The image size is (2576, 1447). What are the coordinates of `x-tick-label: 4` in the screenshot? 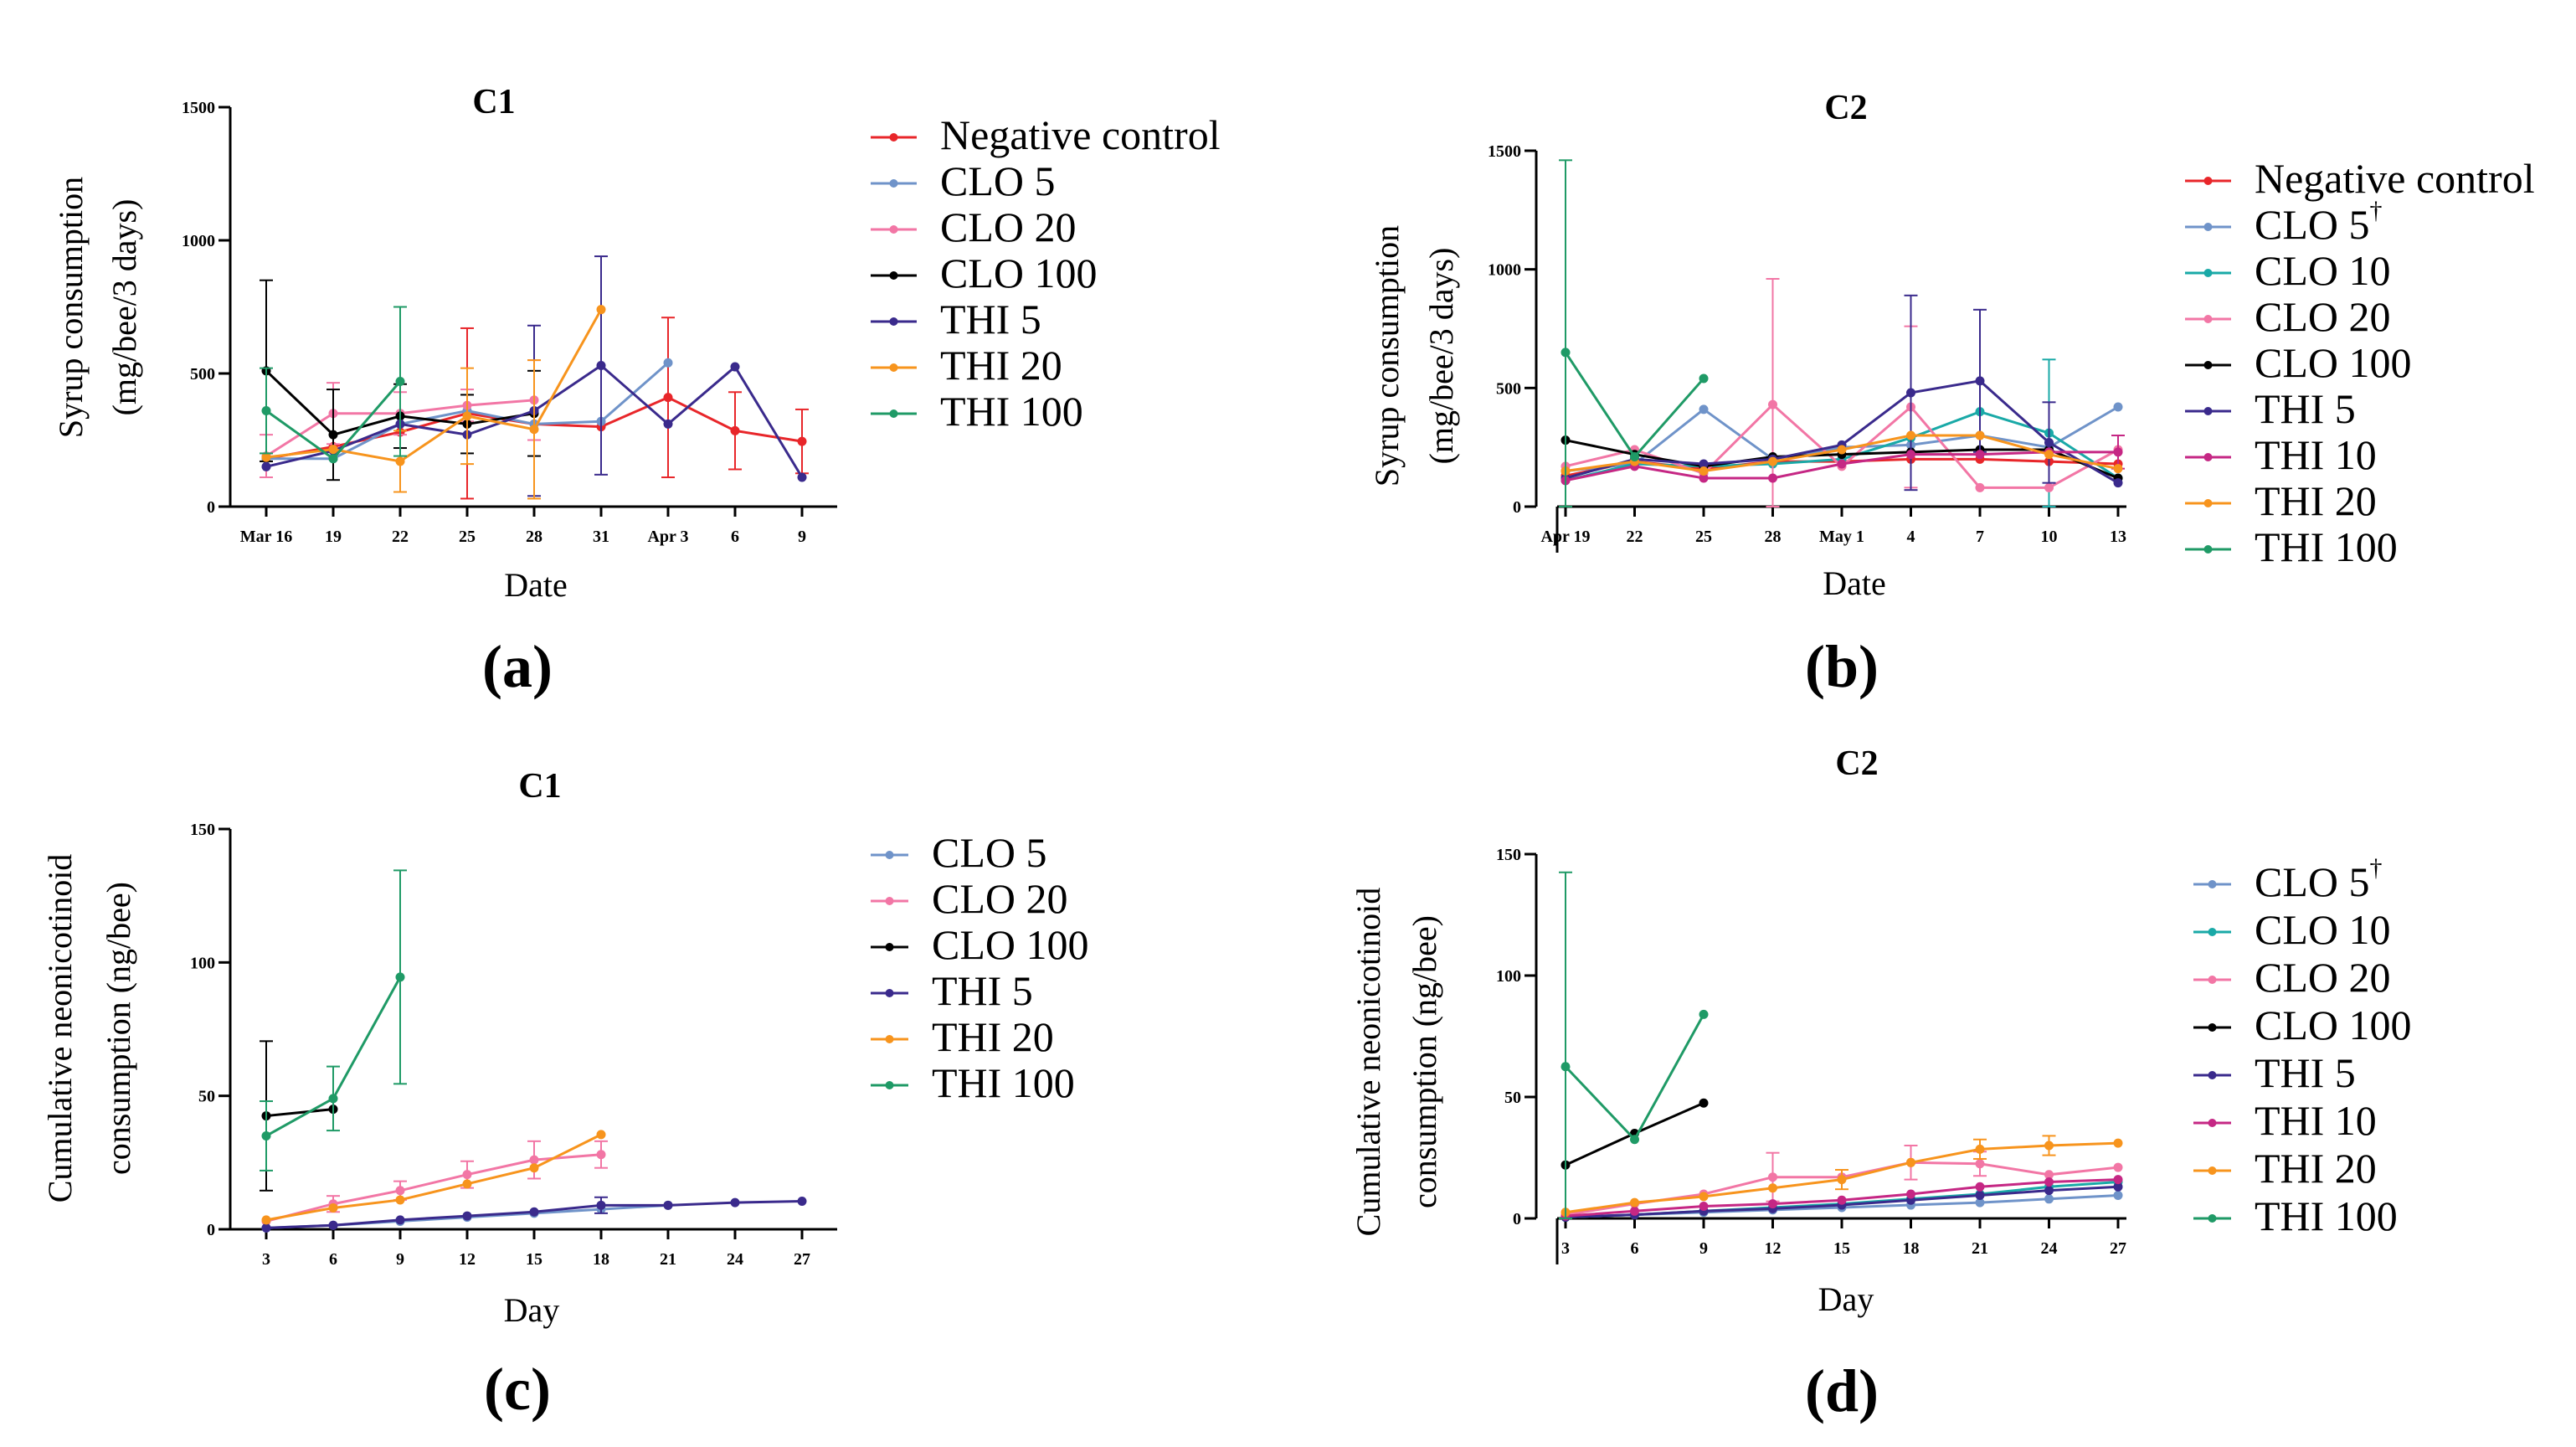 It's located at (1911, 537).